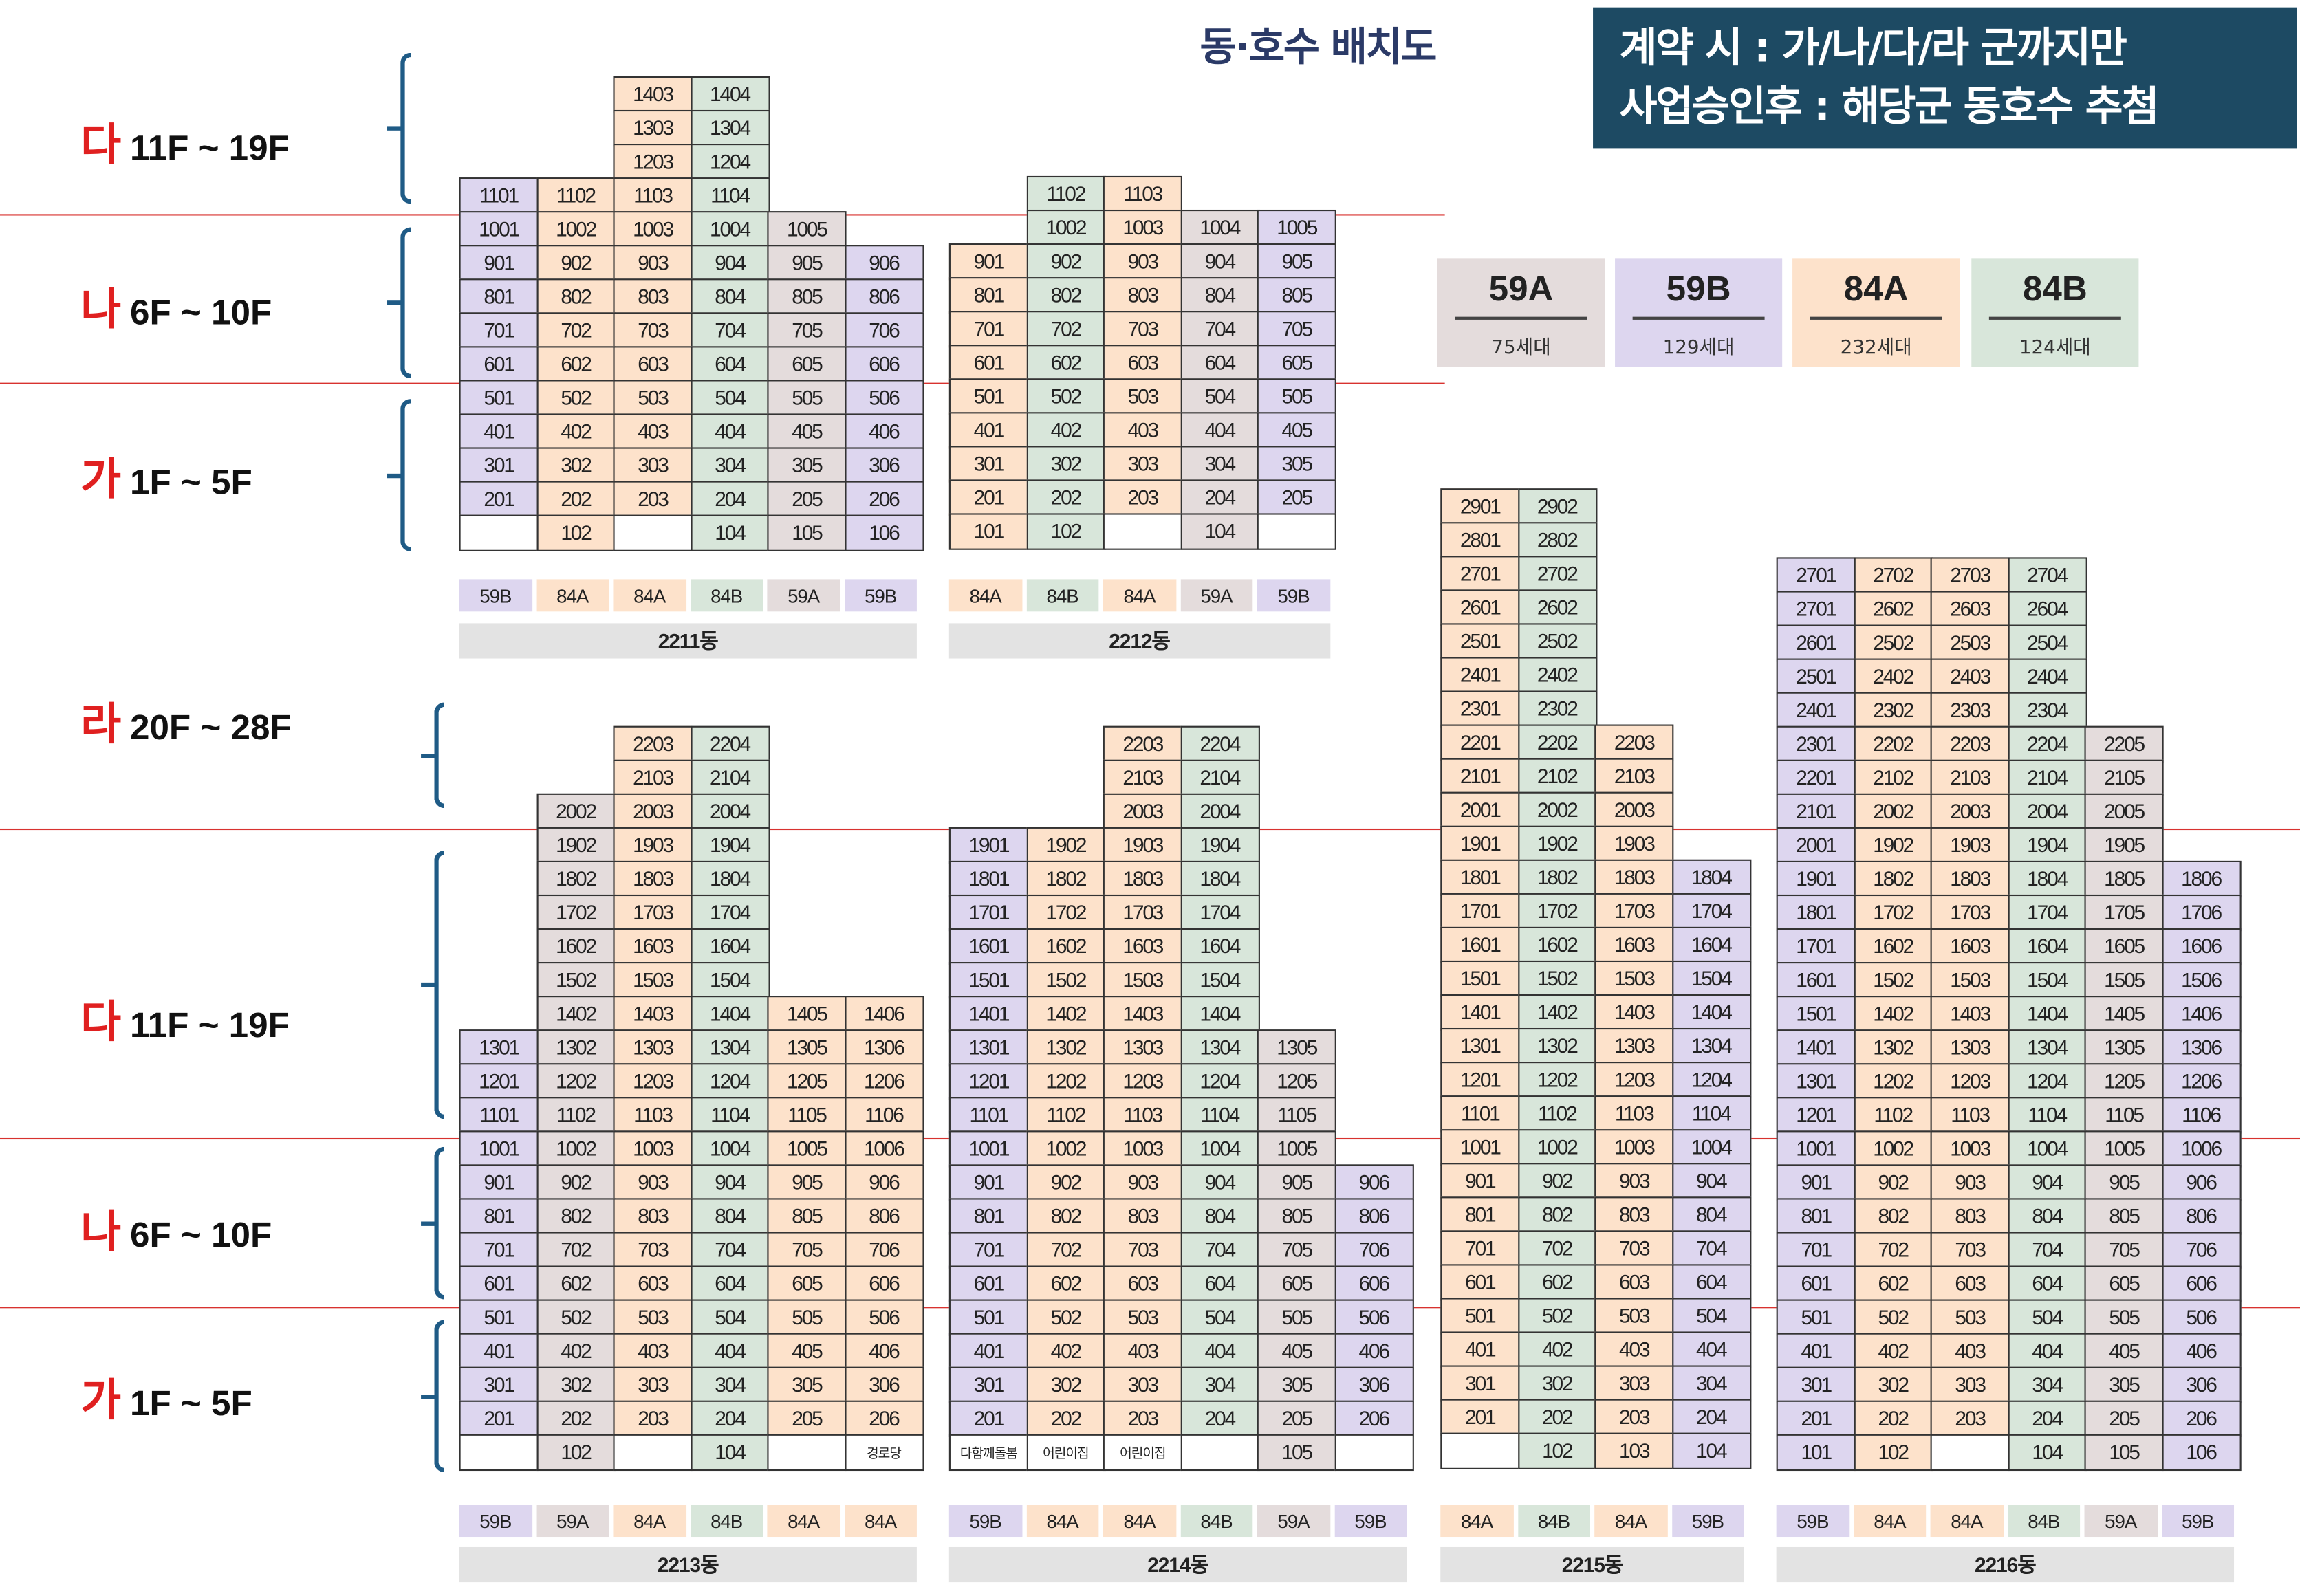 The height and width of the screenshot is (1596, 2300). I want to click on unit-cell: 1205, so click(1296, 1081).